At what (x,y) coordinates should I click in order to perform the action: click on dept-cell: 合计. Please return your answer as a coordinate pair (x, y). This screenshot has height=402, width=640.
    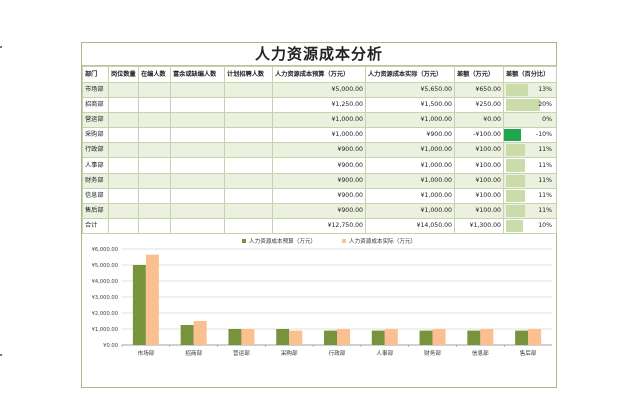
    Looking at the image, I should click on (95, 225).